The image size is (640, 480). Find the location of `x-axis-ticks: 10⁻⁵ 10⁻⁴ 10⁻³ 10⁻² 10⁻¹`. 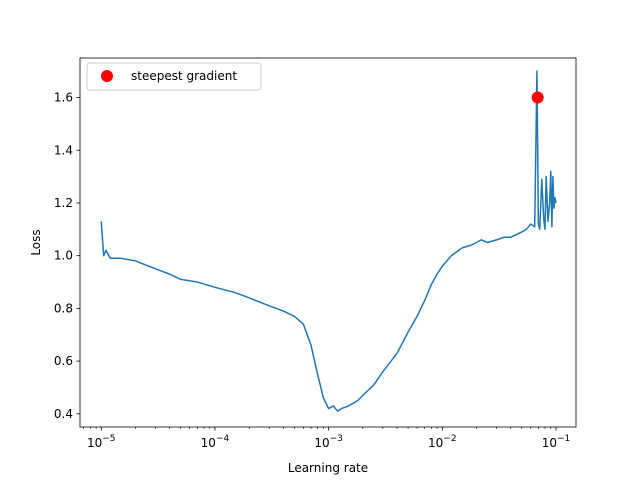

x-axis-ticks: 10⁻⁵ 10⁻⁴ 10⁻³ 10⁻² 10⁻¹ is located at coordinates (327, 438).